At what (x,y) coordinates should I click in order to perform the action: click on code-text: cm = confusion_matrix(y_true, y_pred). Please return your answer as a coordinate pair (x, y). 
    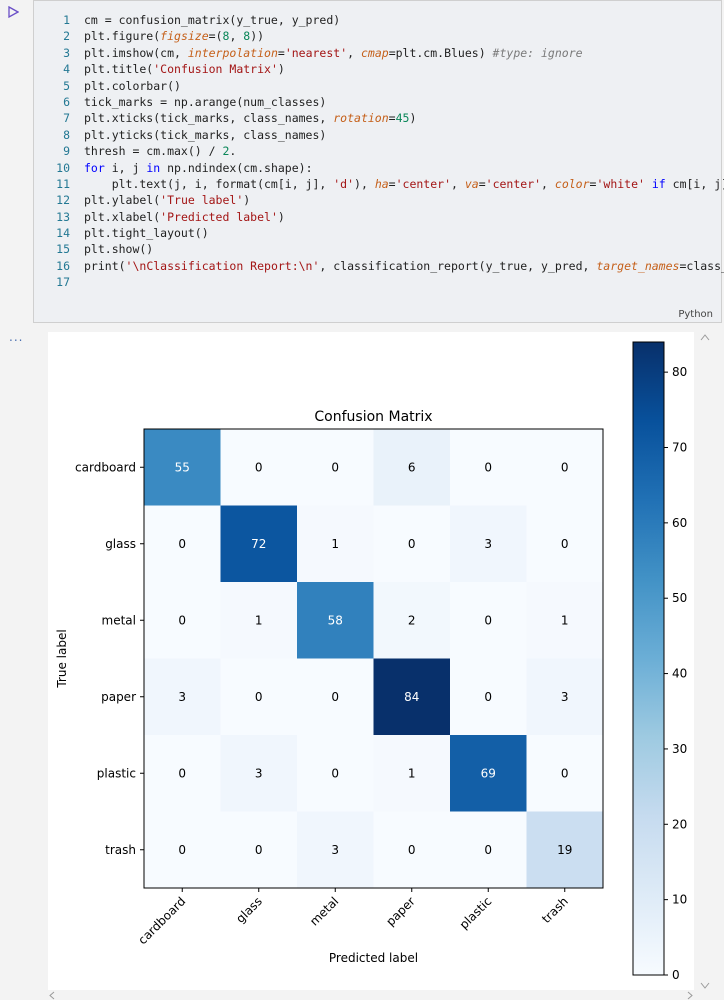
    Looking at the image, I should click on (212, 20).